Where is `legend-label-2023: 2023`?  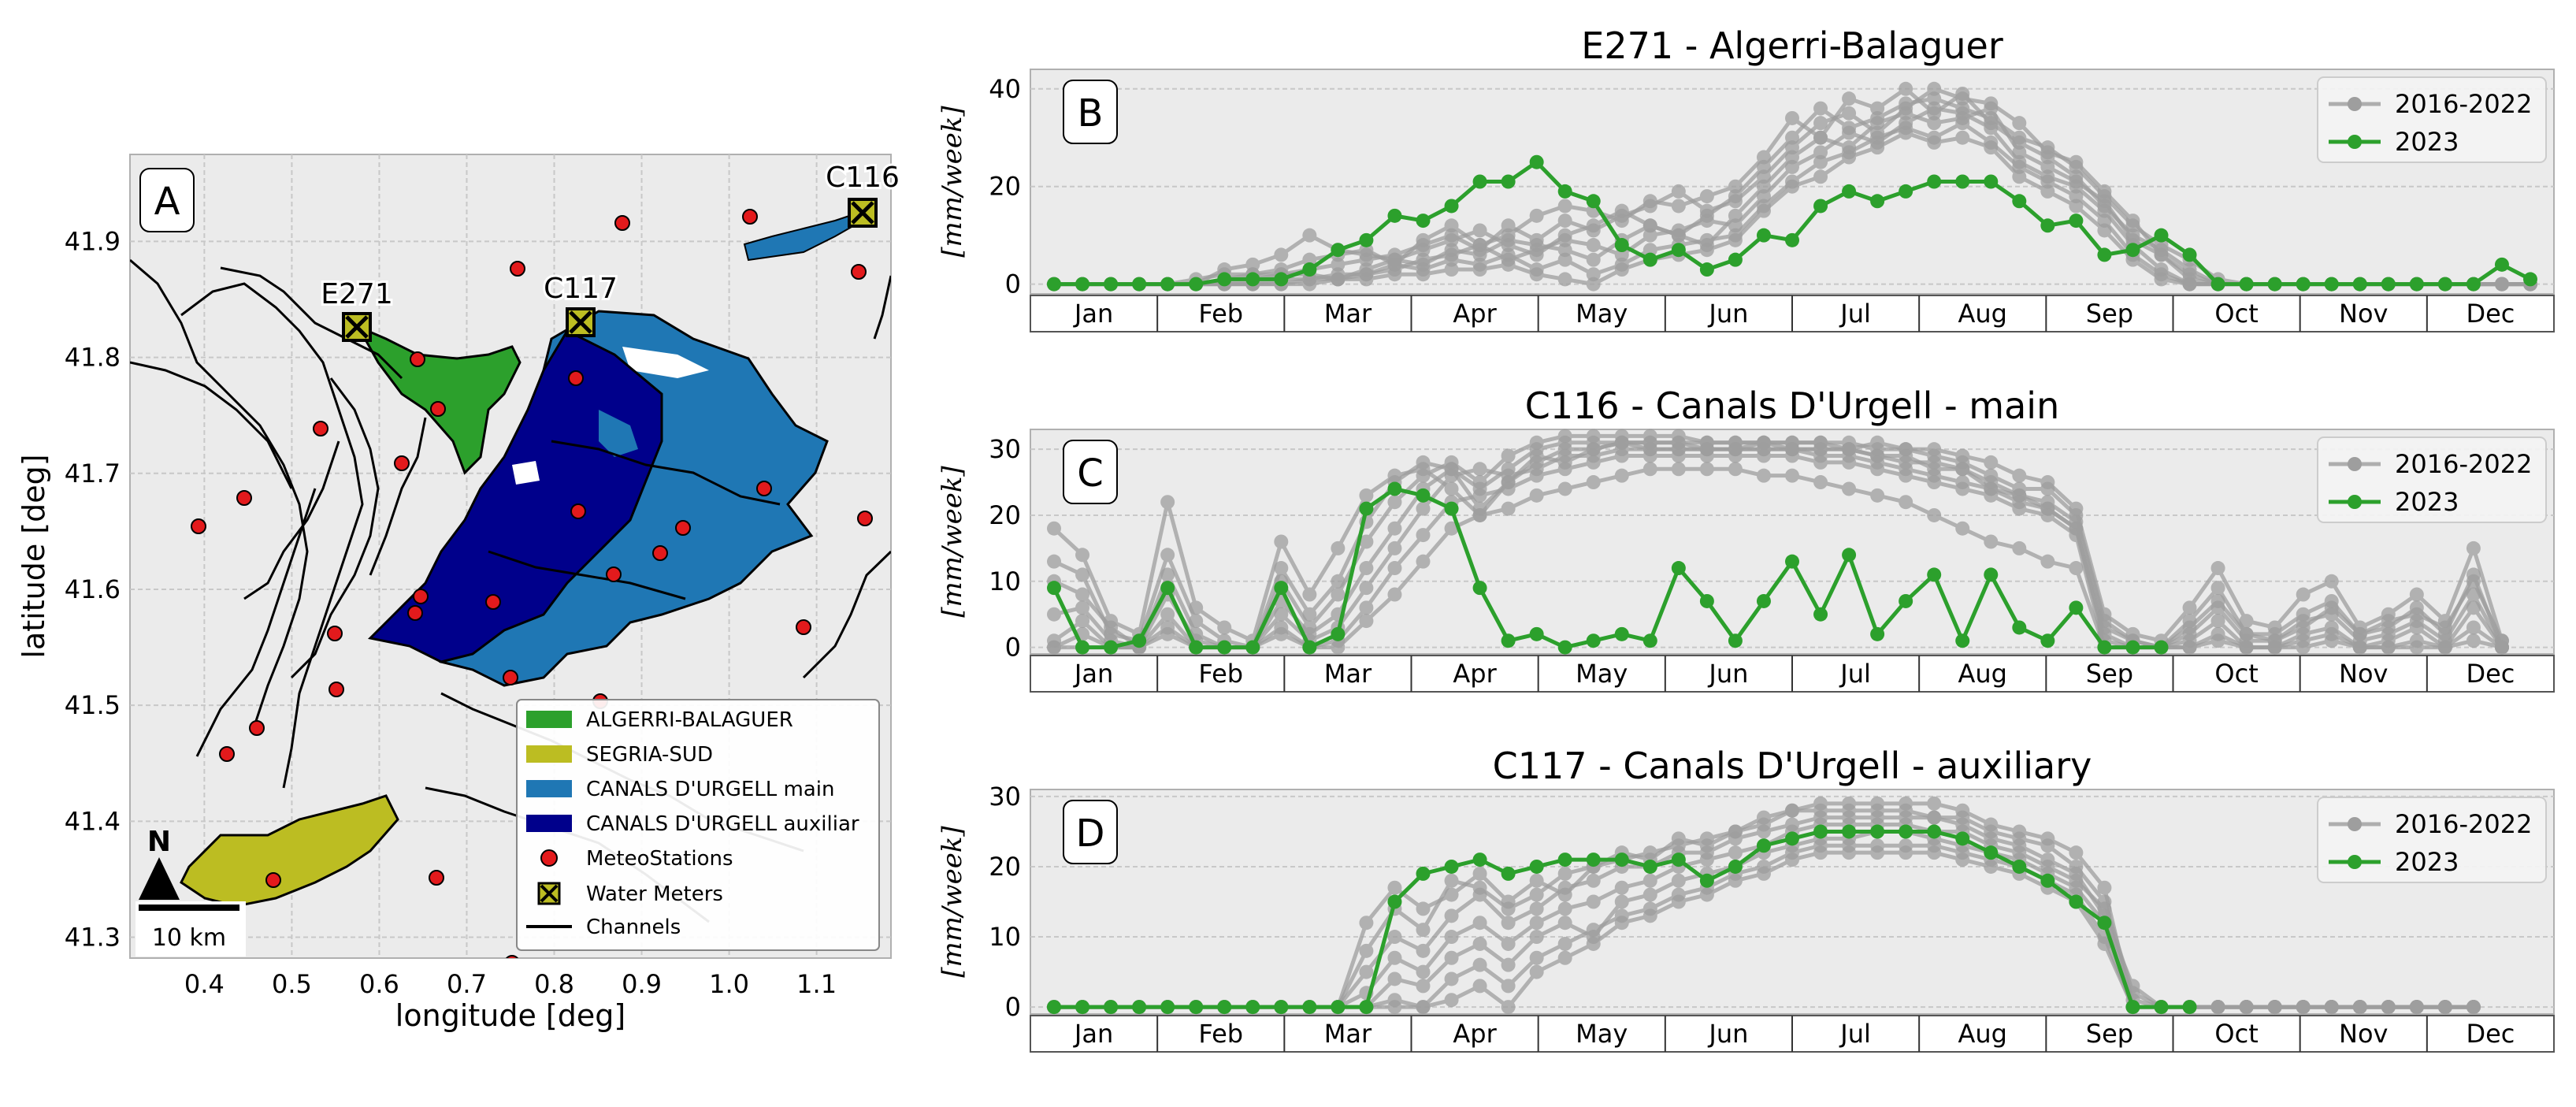 legend-label-2023: 2023 is located at coordinates (2427, 862).